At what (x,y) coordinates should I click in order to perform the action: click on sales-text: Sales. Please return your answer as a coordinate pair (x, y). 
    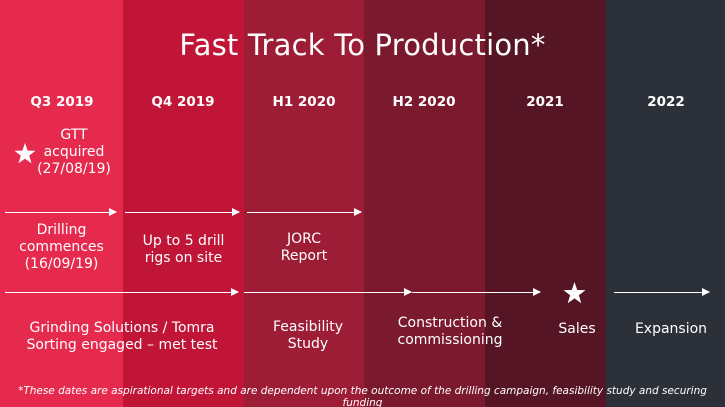
    Looking at the image, I should click on (577, 329).